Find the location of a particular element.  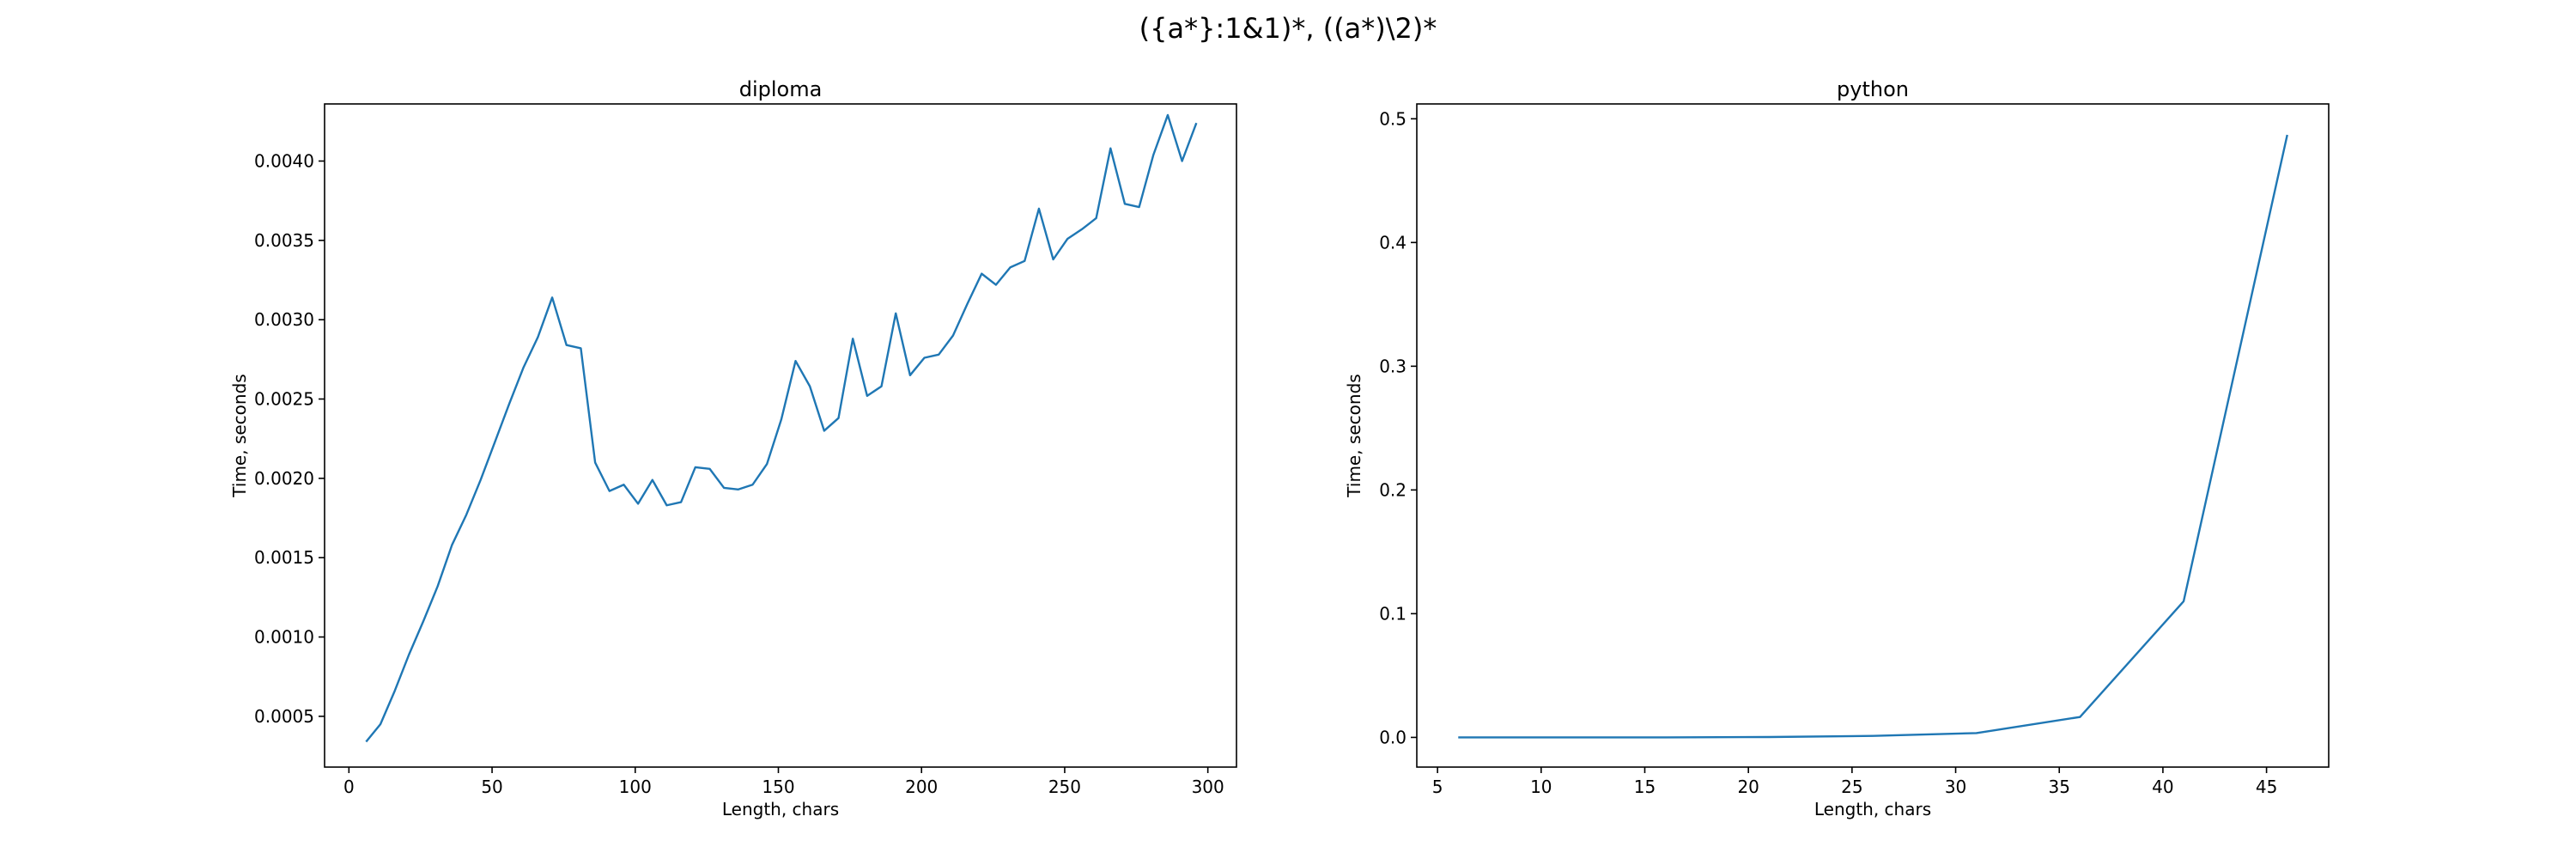

plot-python-y-axis-label: Time, seconds is located at coordinates (1354, 435).